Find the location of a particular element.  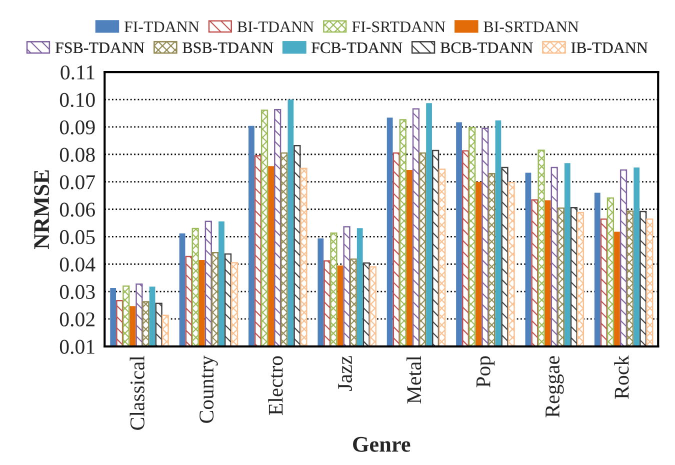

y-axis-title: NRMSE is located at coordinates (42, 209).